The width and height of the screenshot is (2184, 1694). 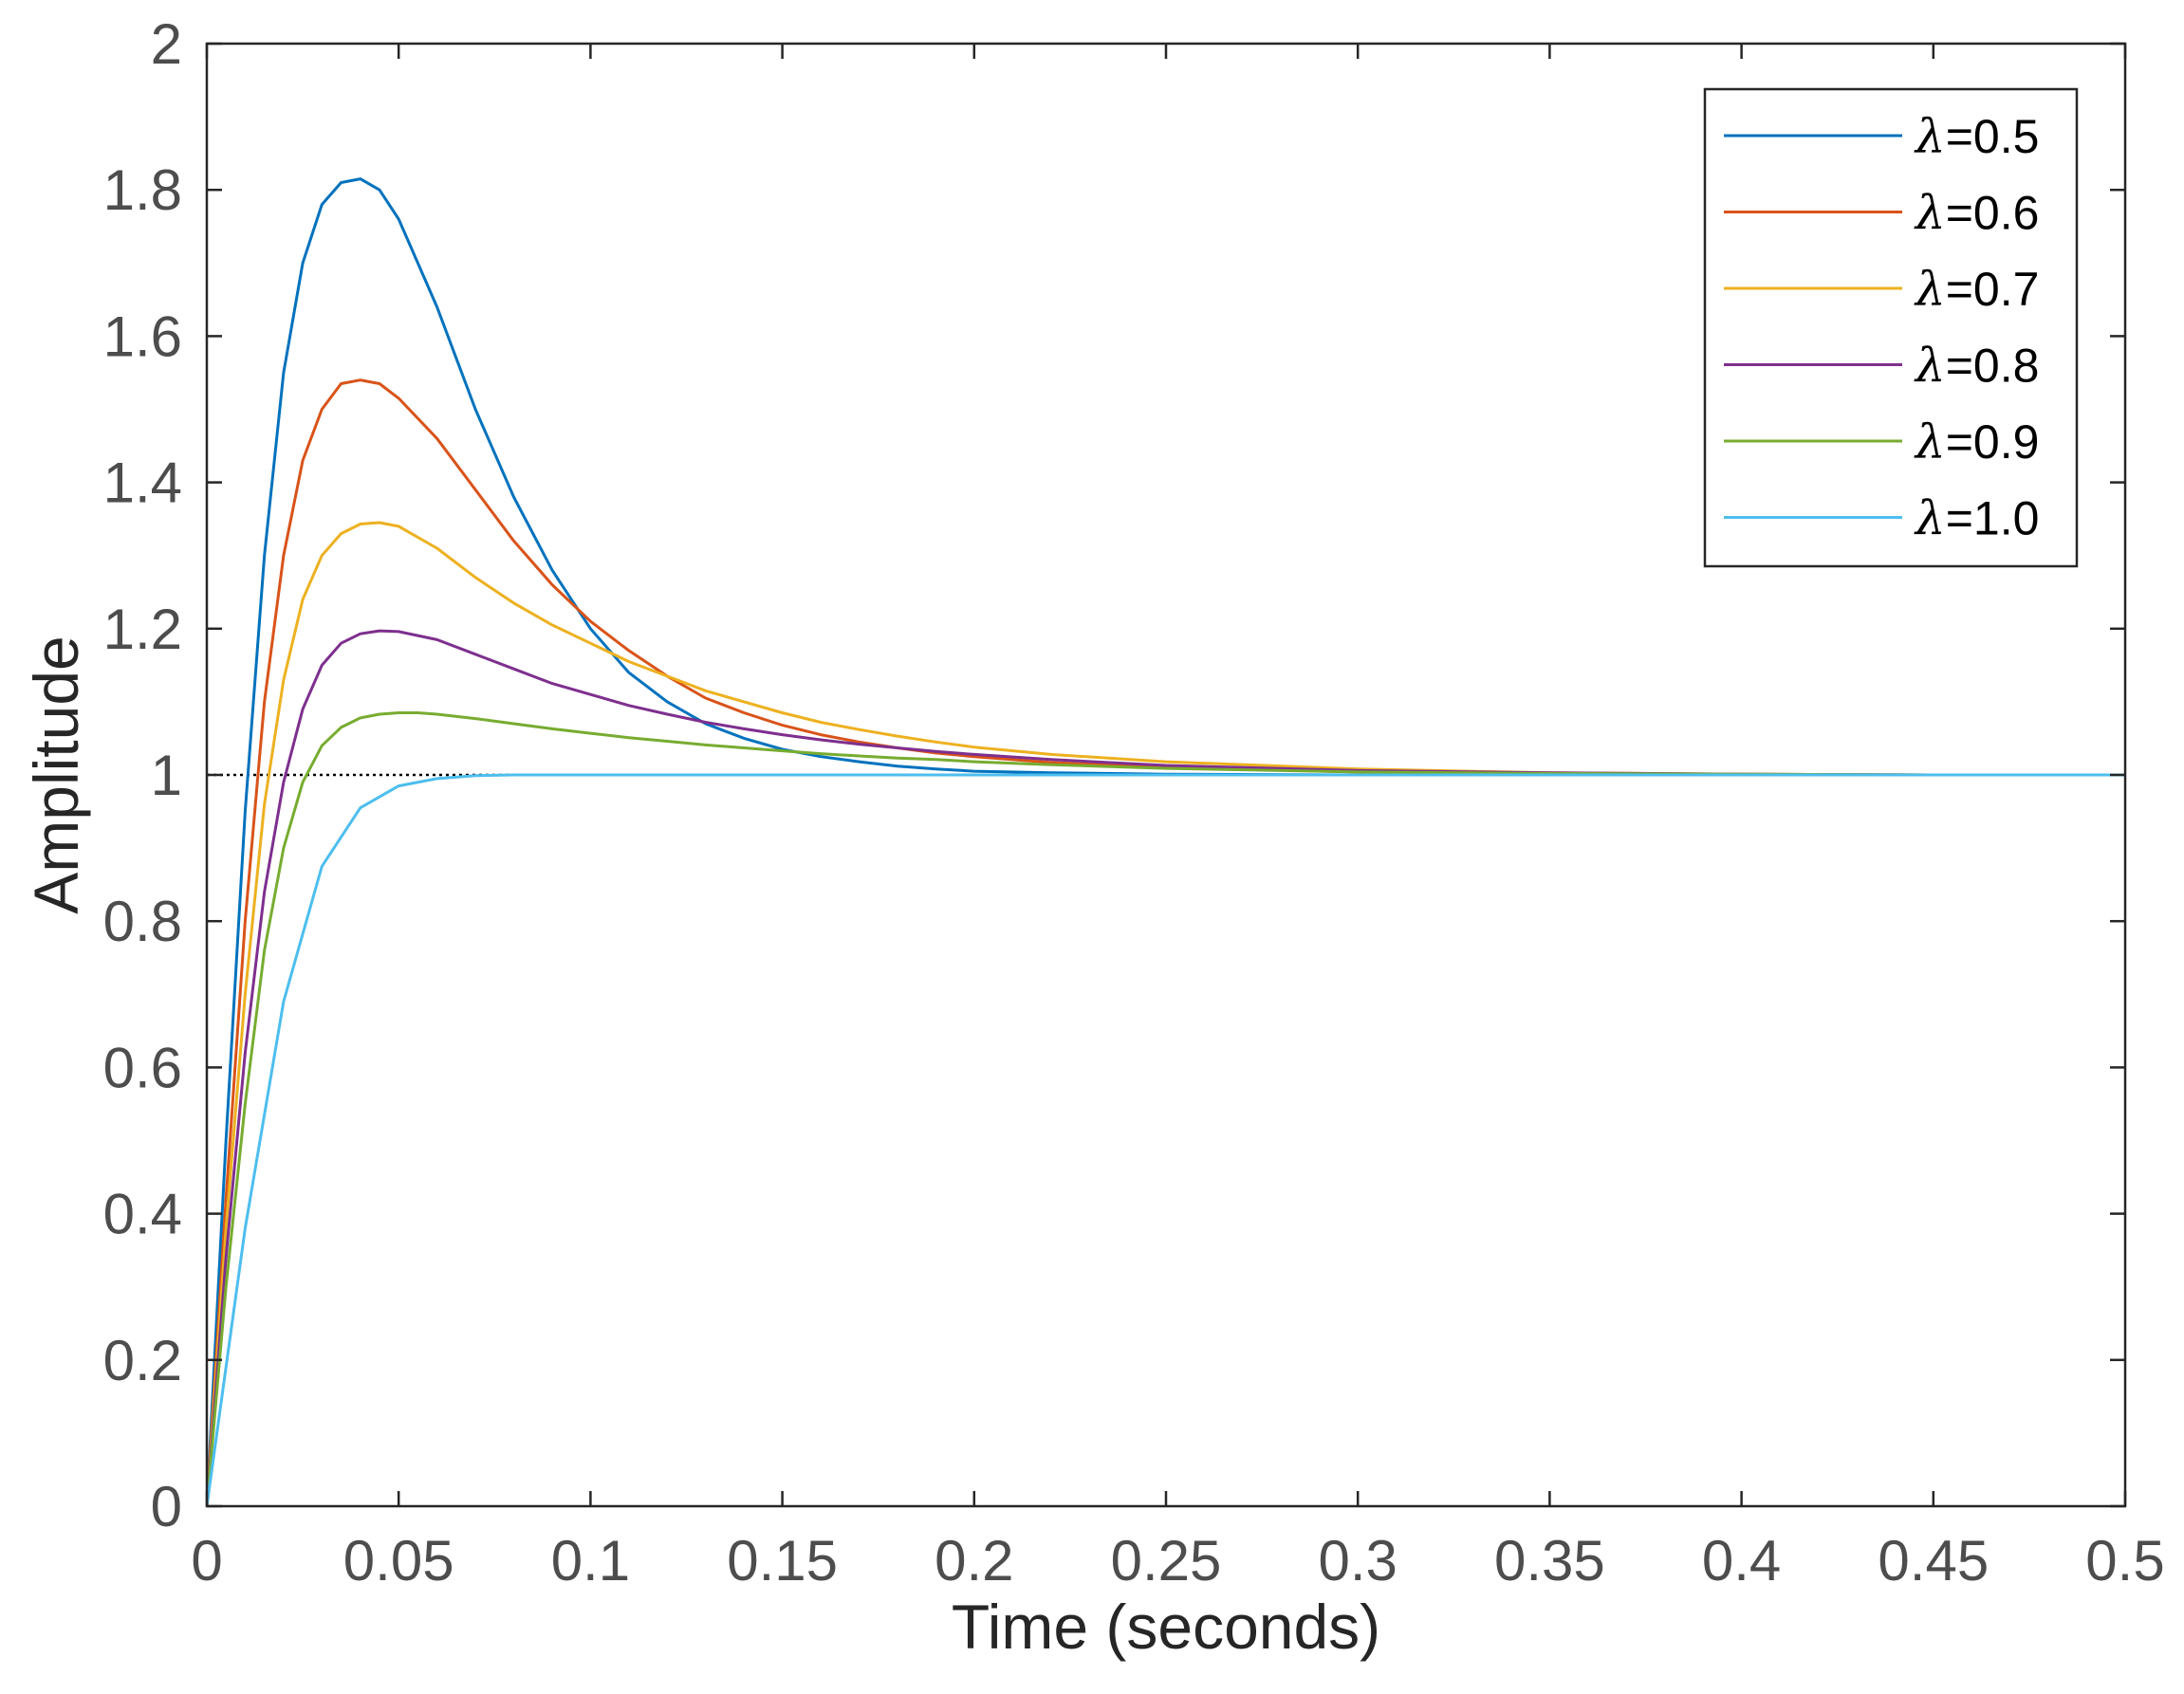 What do you see at coordinates (207, 1561) in the screenshot?
I see `x-tick-label: 0` at bounding box center [207, 1561].